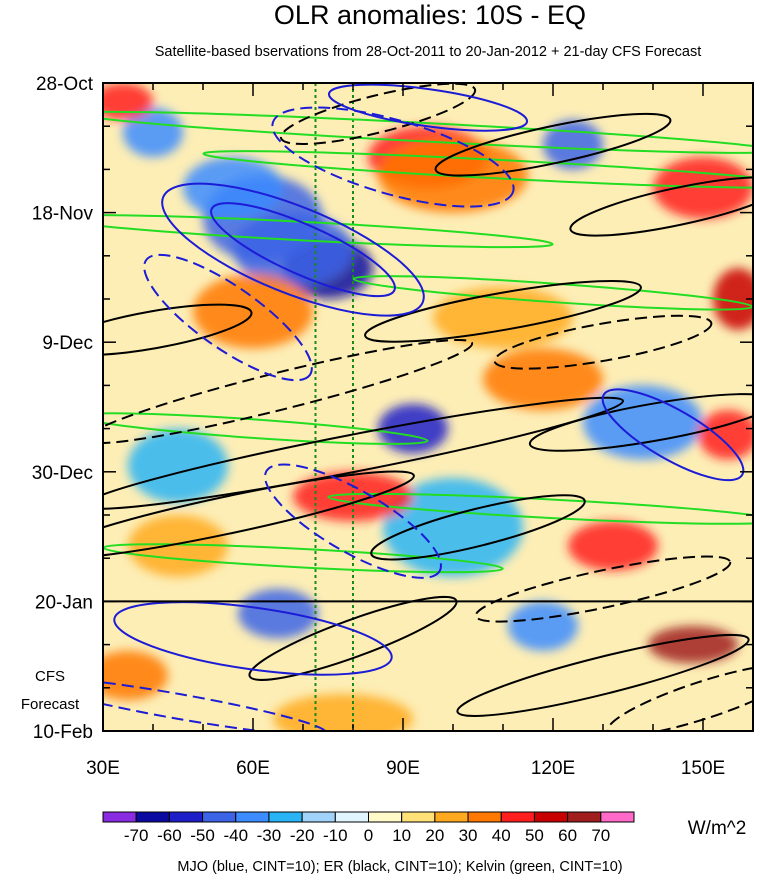 This screenshot has height=884, width=771. What do you see at coordinates (63, 732) in the screenshot?
I see `y-tick-label: 10-Feb` at bounding box center [63, 732].